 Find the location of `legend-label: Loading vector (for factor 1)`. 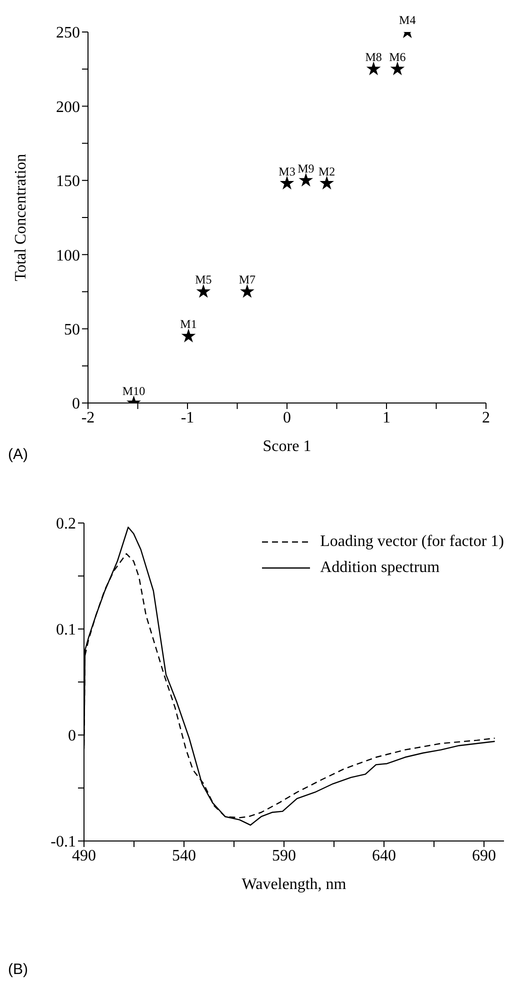

legend-label: Loading vector (for factor 1) is located at coordinates (412, 542).